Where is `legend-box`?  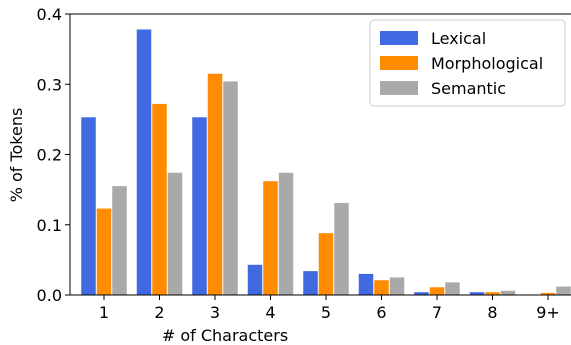 legend-box is located at coordinates (467, 63).